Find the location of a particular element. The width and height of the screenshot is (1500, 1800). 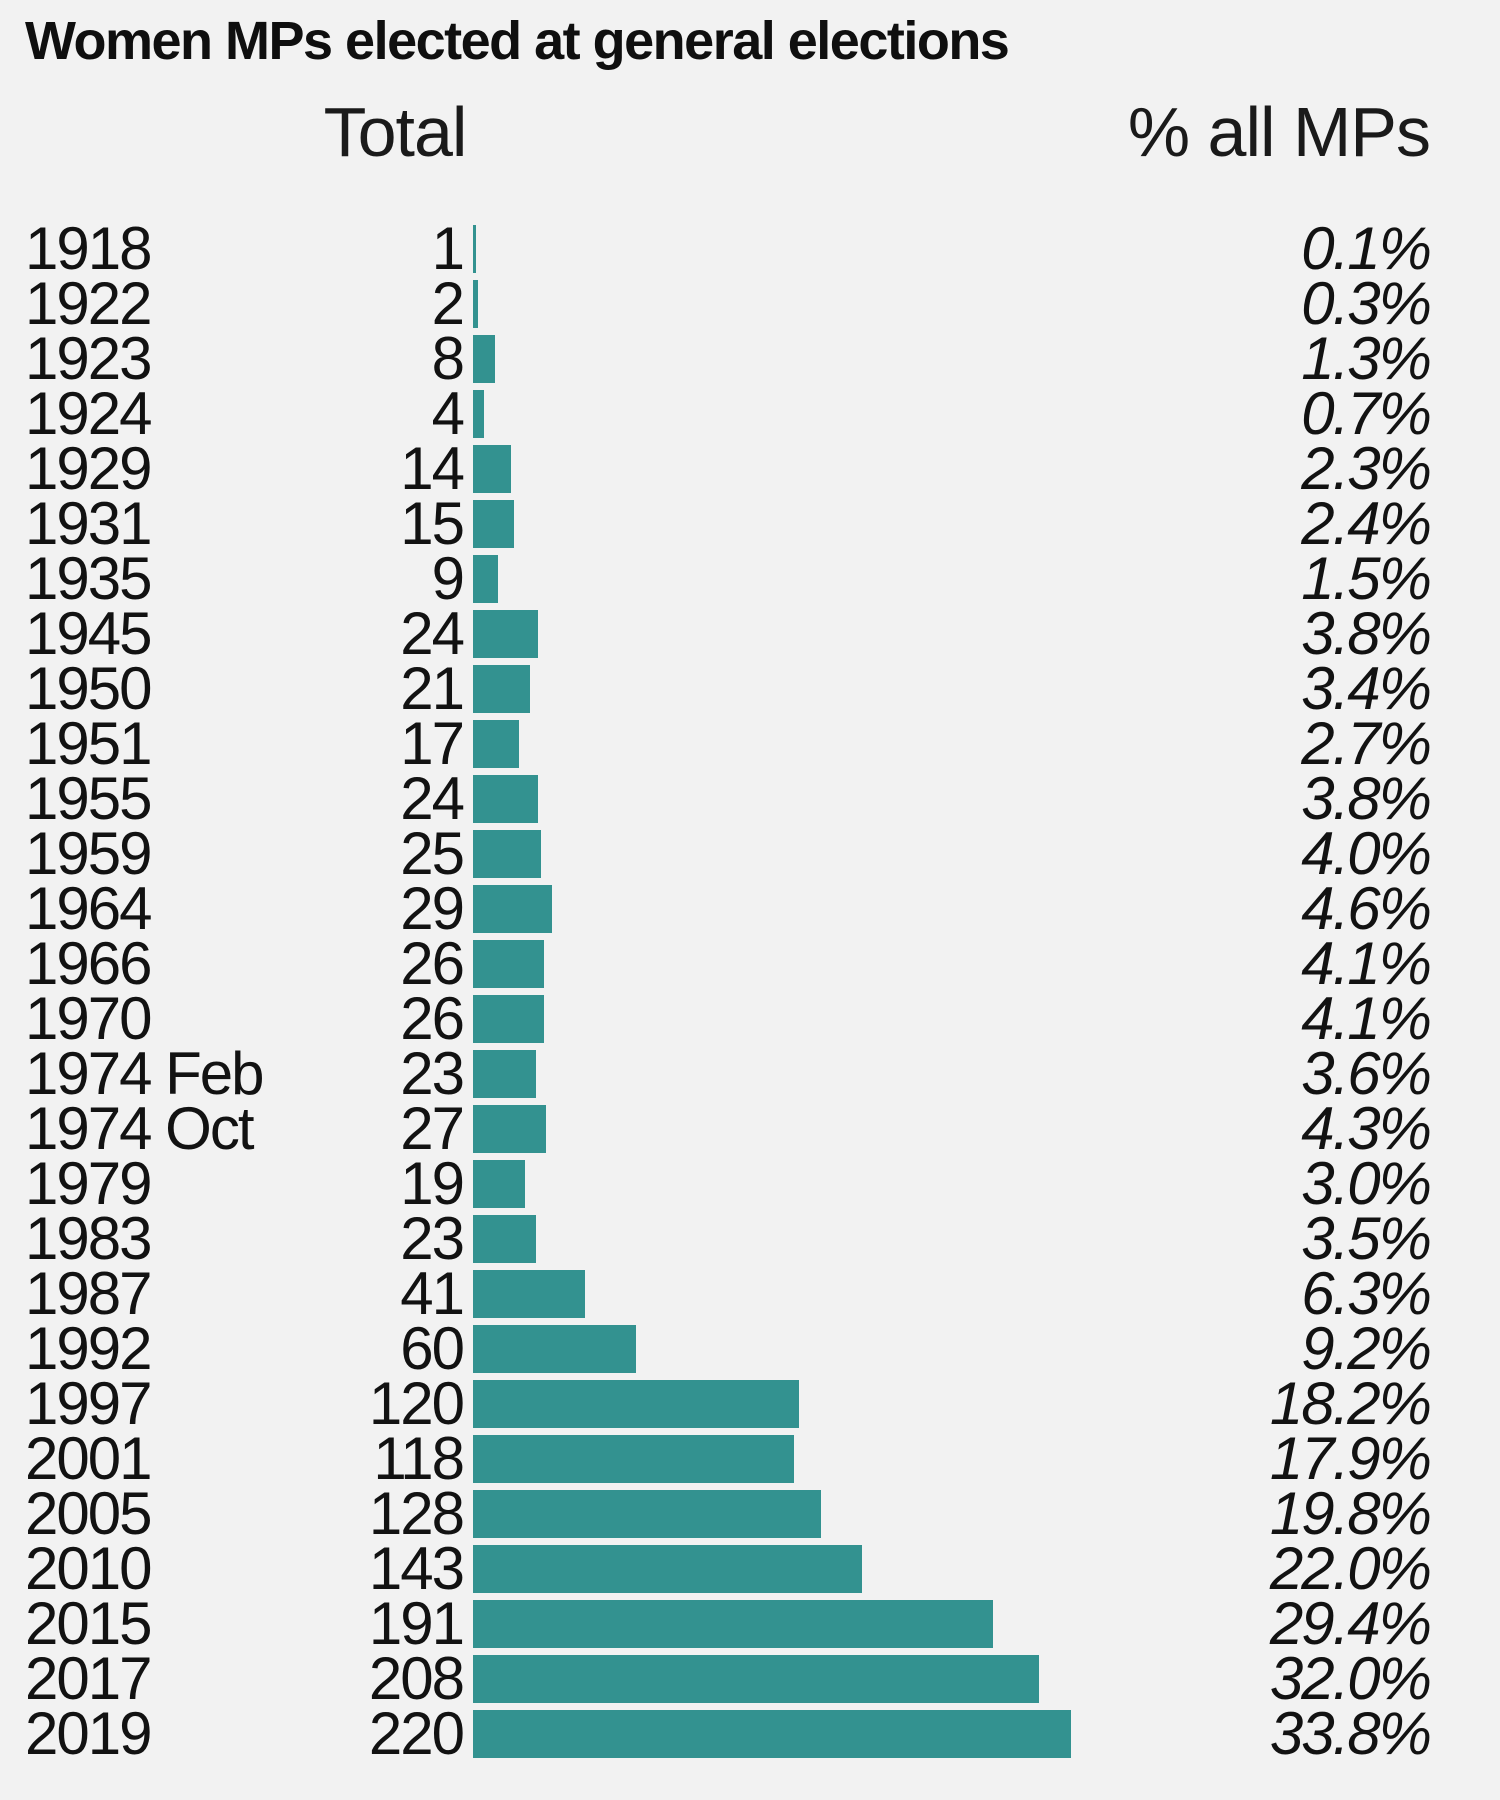

row-total-value: 118 is located at coordinates (419, 1458).